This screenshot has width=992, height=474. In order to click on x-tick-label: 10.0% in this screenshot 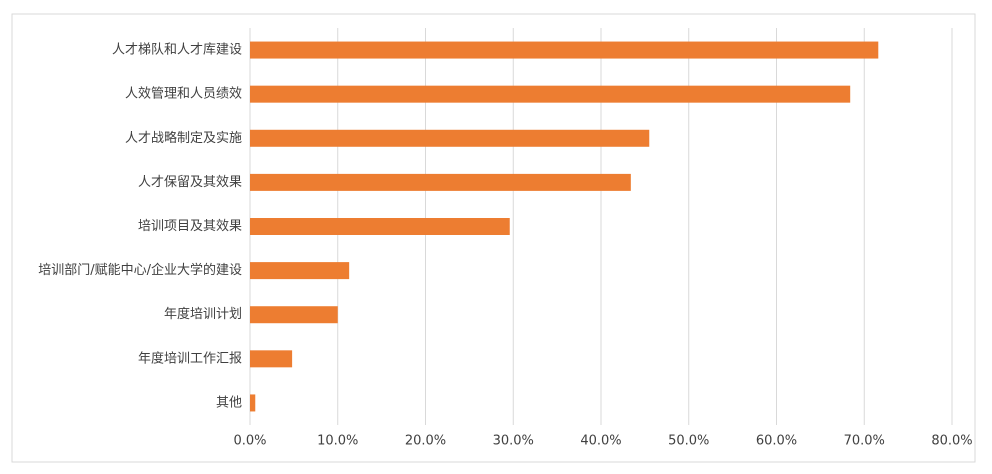, I will do `click(337, 441)`.